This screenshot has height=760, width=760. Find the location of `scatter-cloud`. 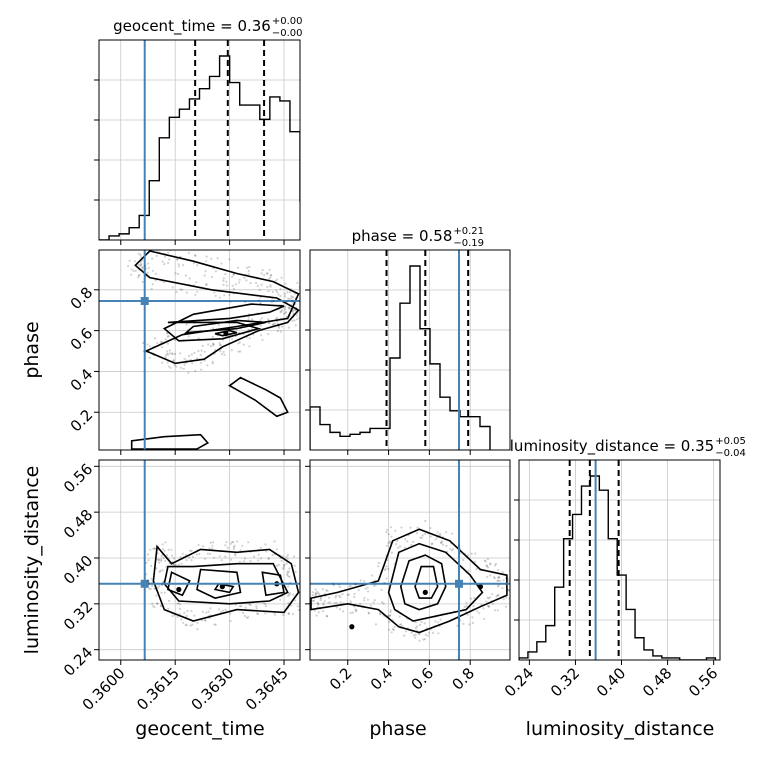

scatter-cloud is located at coordinates (224, 585).